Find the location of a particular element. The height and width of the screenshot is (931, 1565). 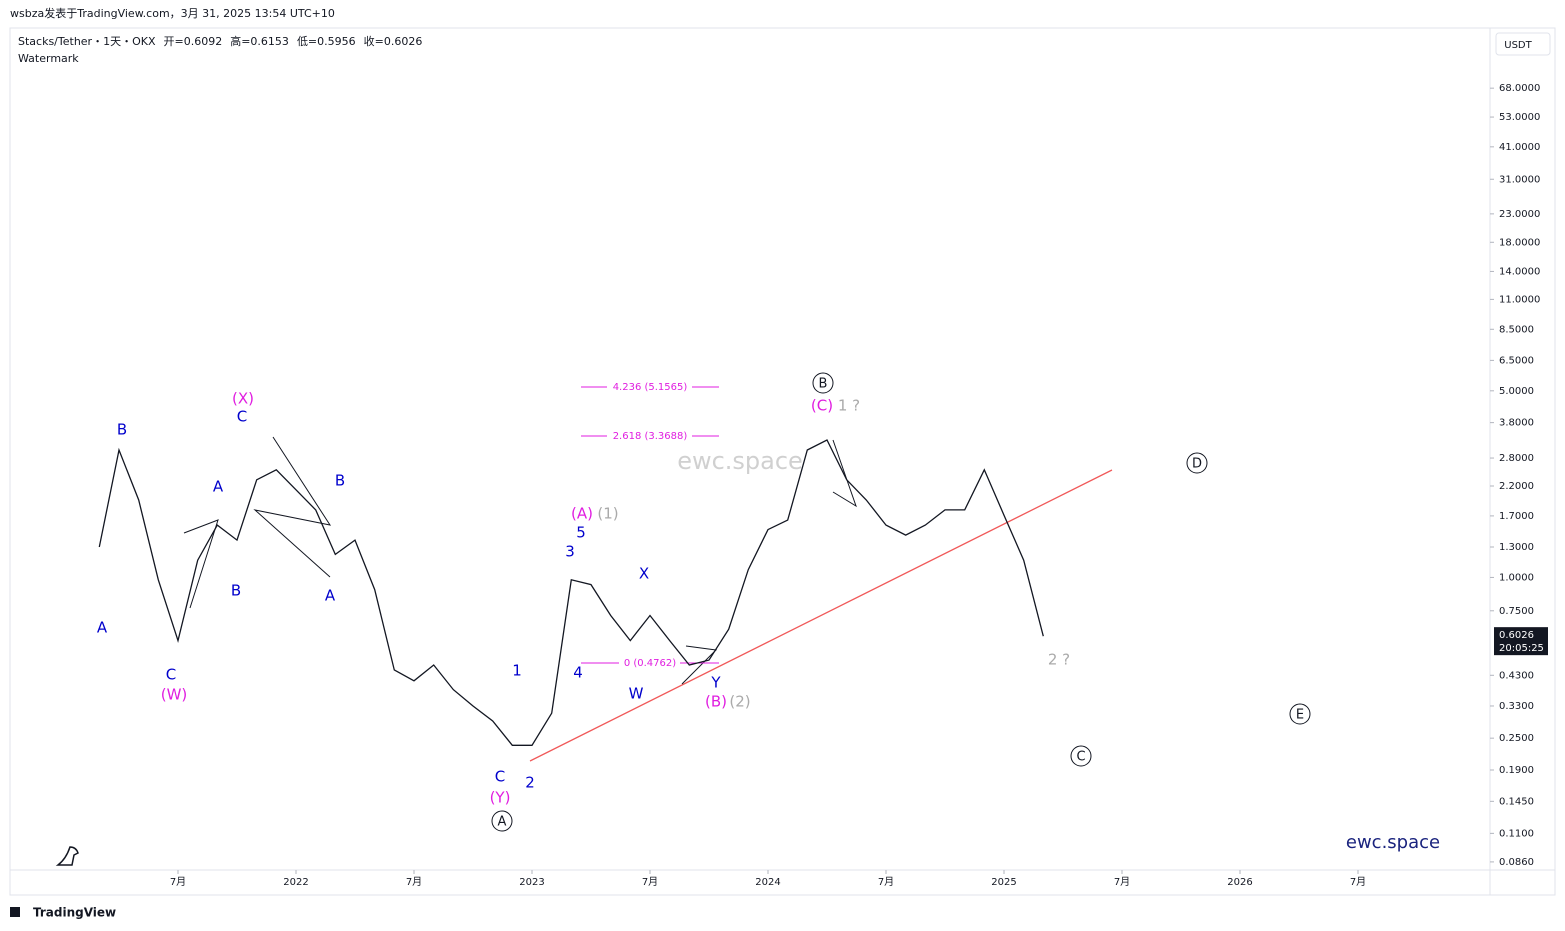

y-tick-label: 11.0000 is located at coordinates (1519, 299).